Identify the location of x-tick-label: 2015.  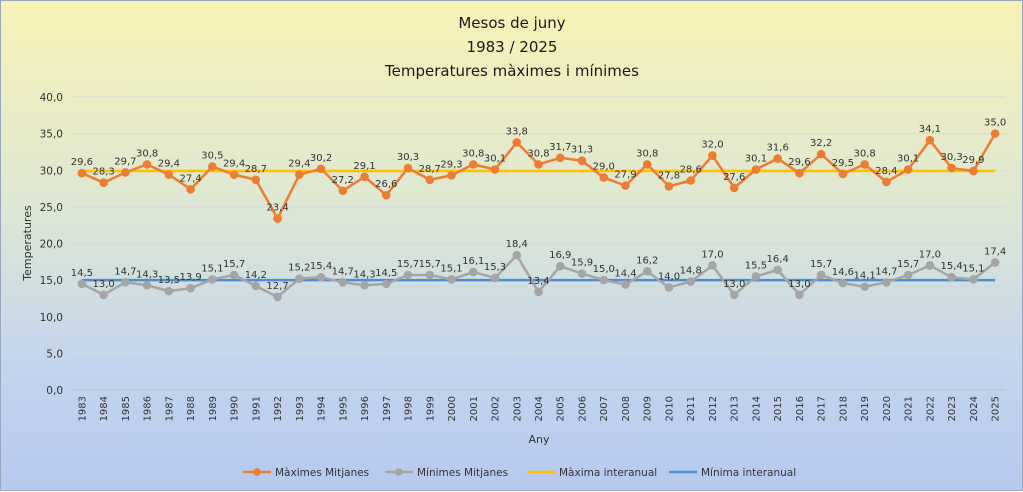
(778, 408).